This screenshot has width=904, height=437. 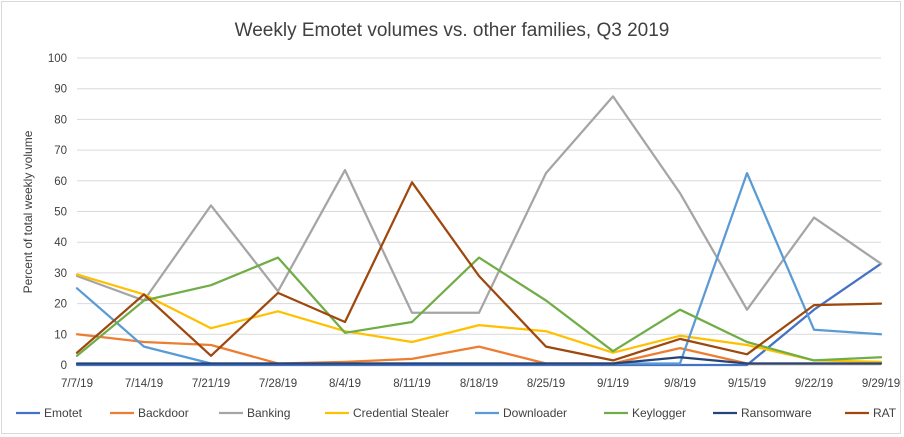 I want to click on legend-item-keylogger: Keylogger, so click(x=645, y=413).